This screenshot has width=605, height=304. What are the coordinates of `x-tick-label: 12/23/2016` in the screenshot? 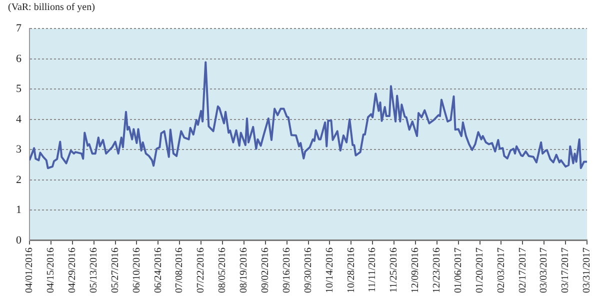 It's located at (437, 270).